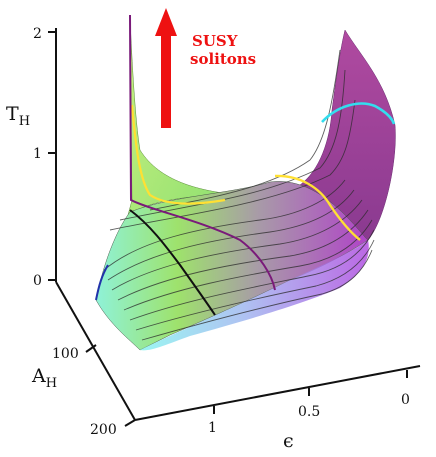  I want to click on annotation-label: SUSY solitons, so click(223, 50).